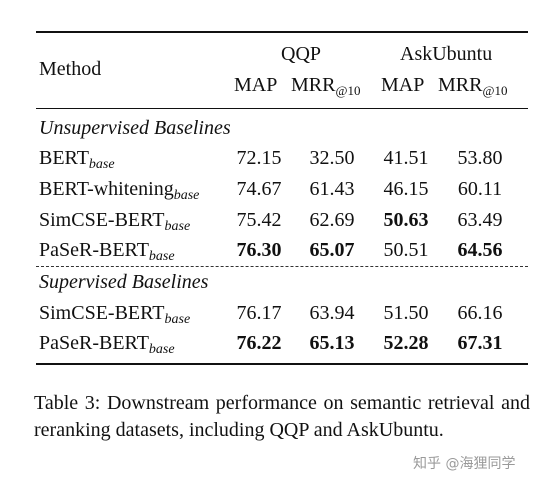  I want to click on header-group-askubuntu: AskUbuntu, so click(446, 54).